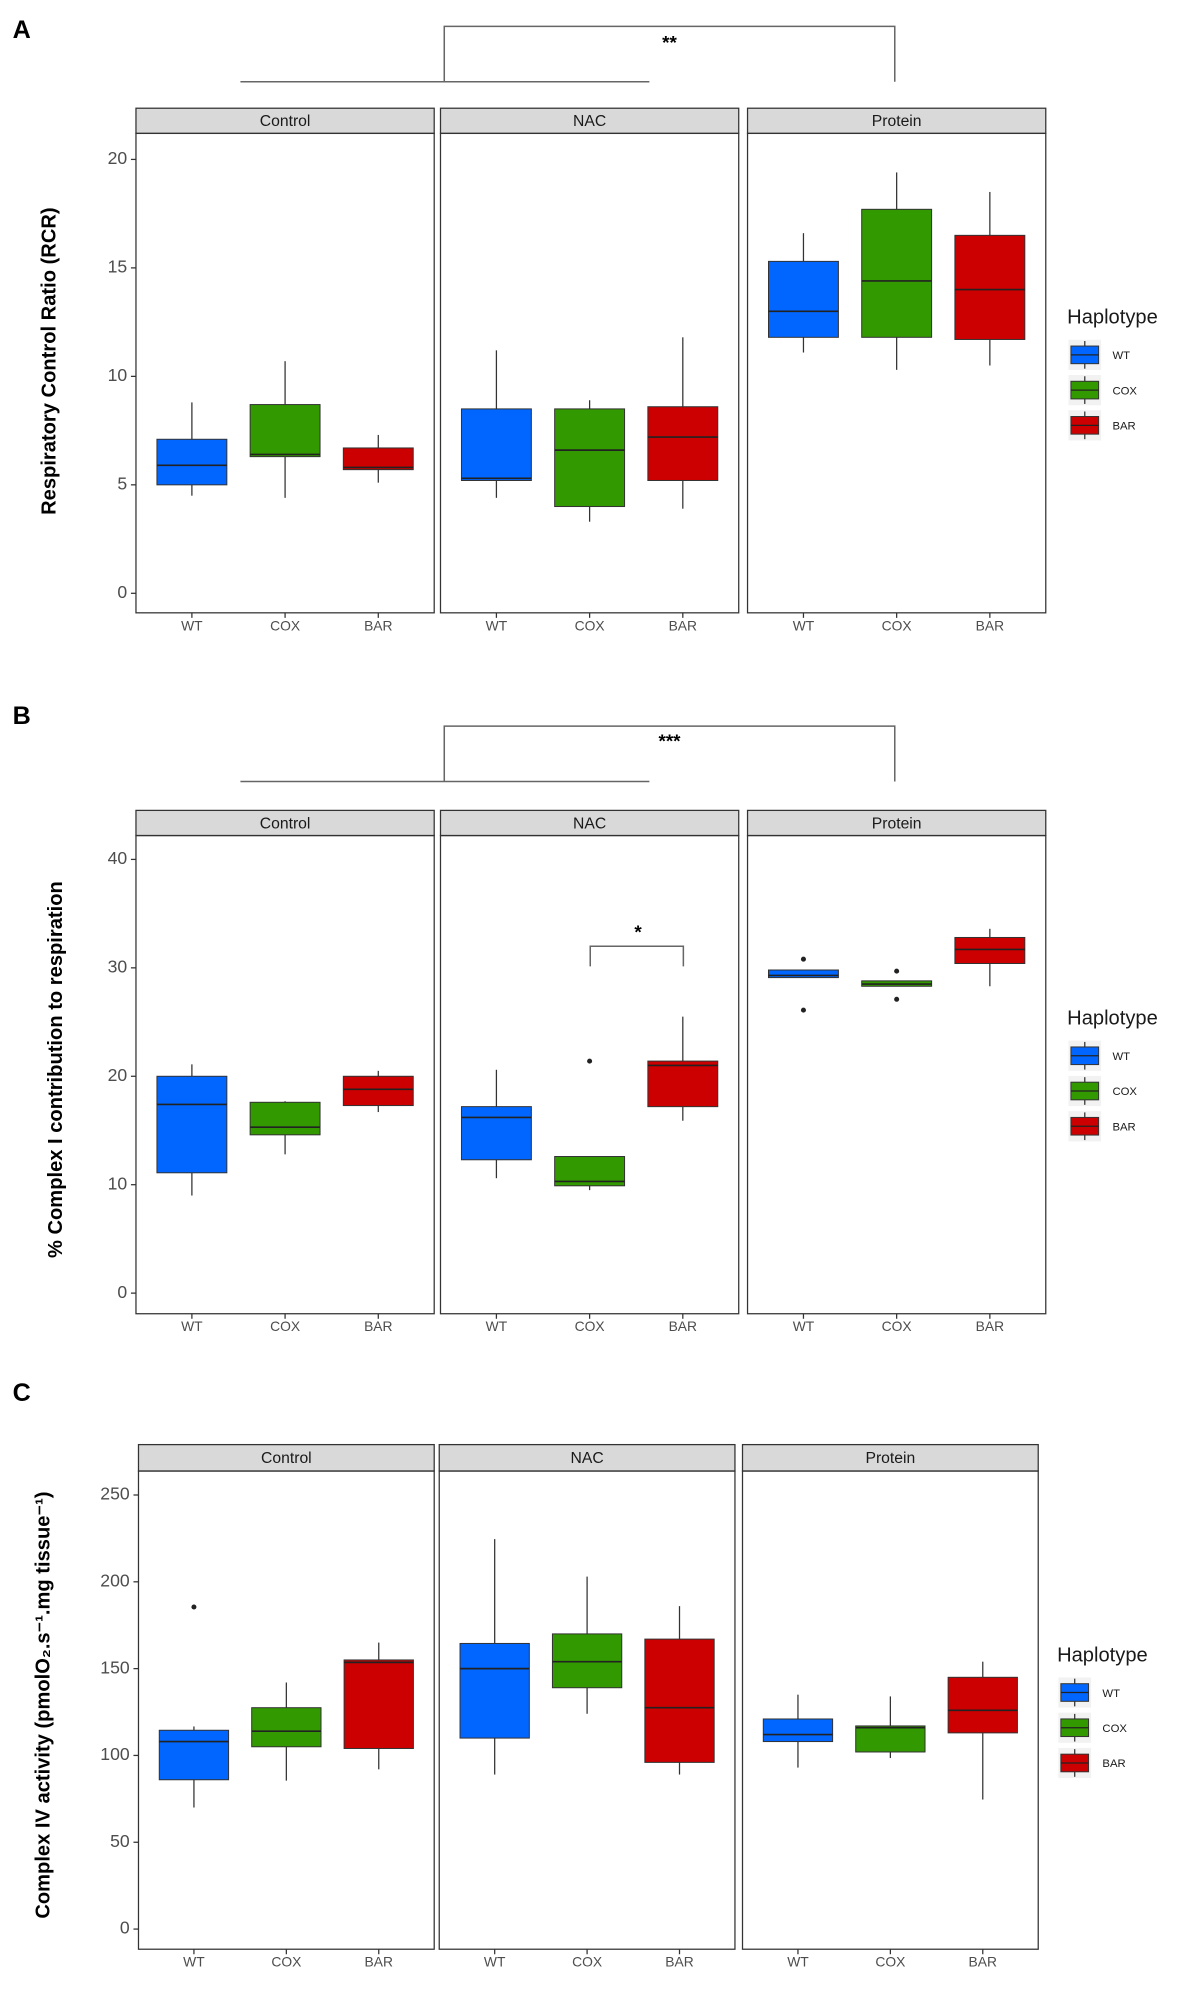 This screenshot has height=1992, width=1183. I want to click on y-tick-label: 200, so click(115, 1580).